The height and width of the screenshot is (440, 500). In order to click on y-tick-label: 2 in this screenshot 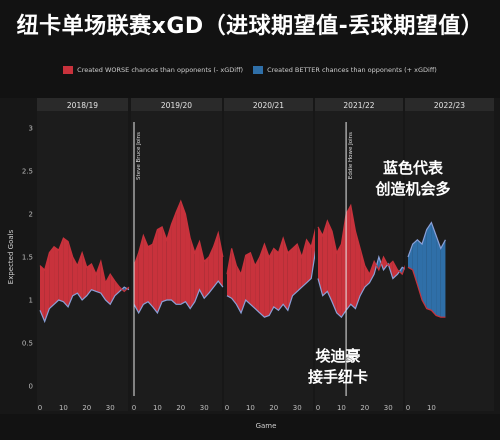, I will do `click(31, 215)`.